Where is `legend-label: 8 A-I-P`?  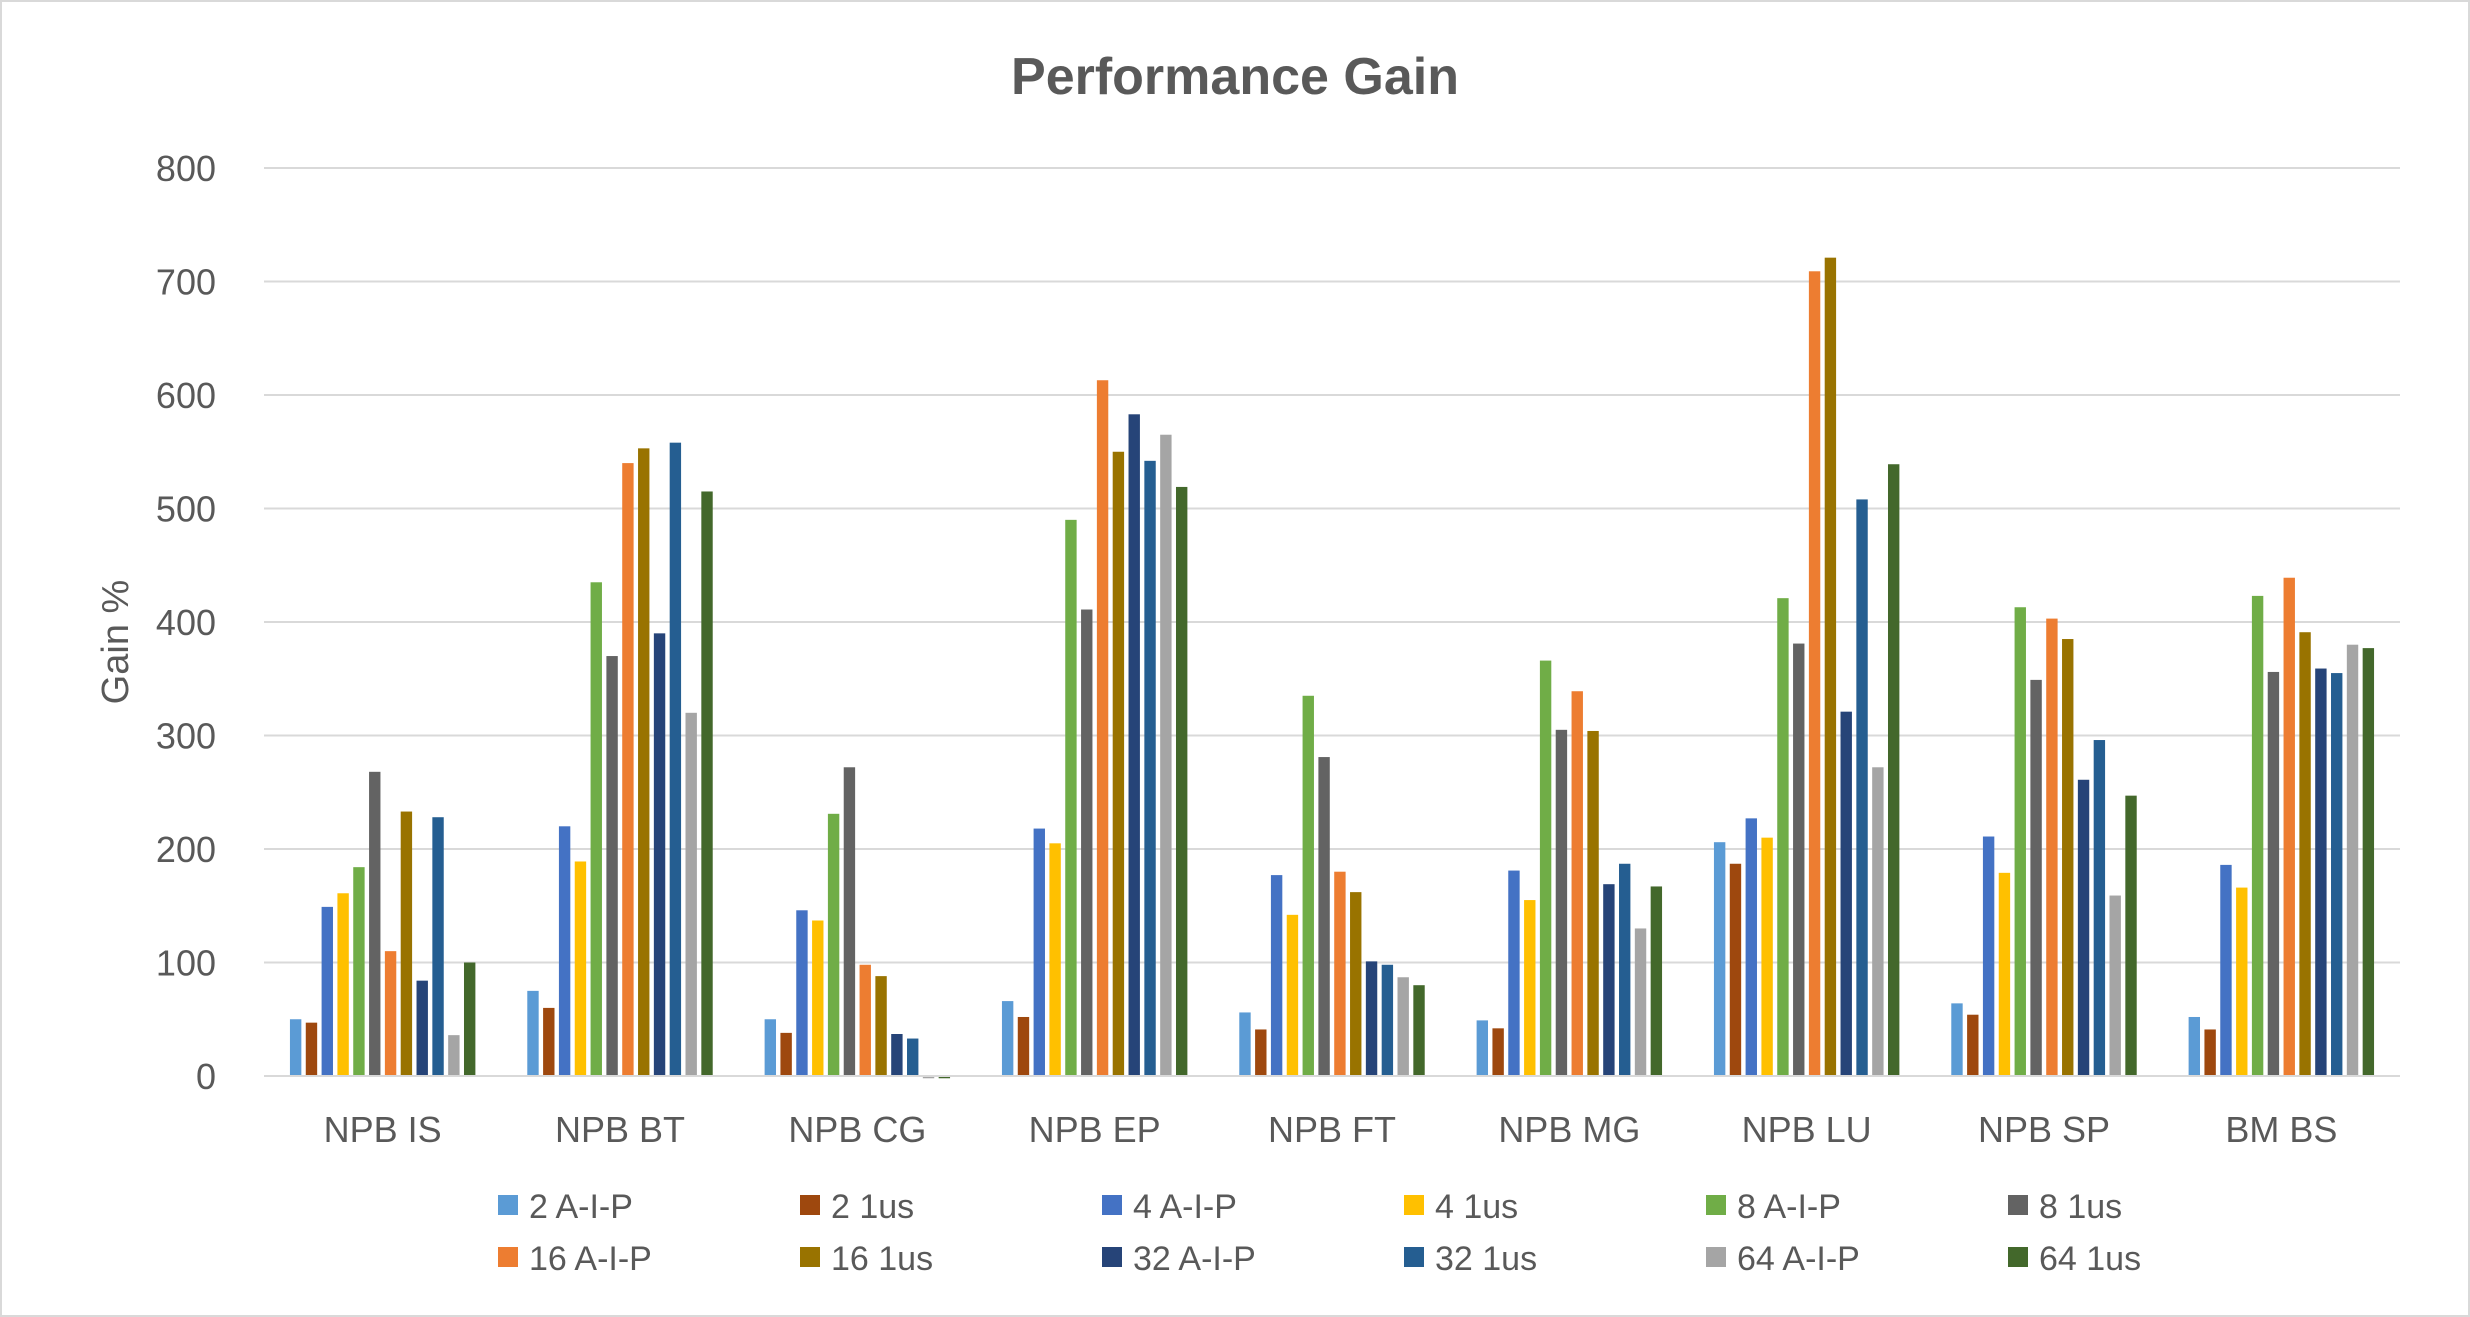
legend-label: 8 A-I-P is located at coordinates (1789, 1207).